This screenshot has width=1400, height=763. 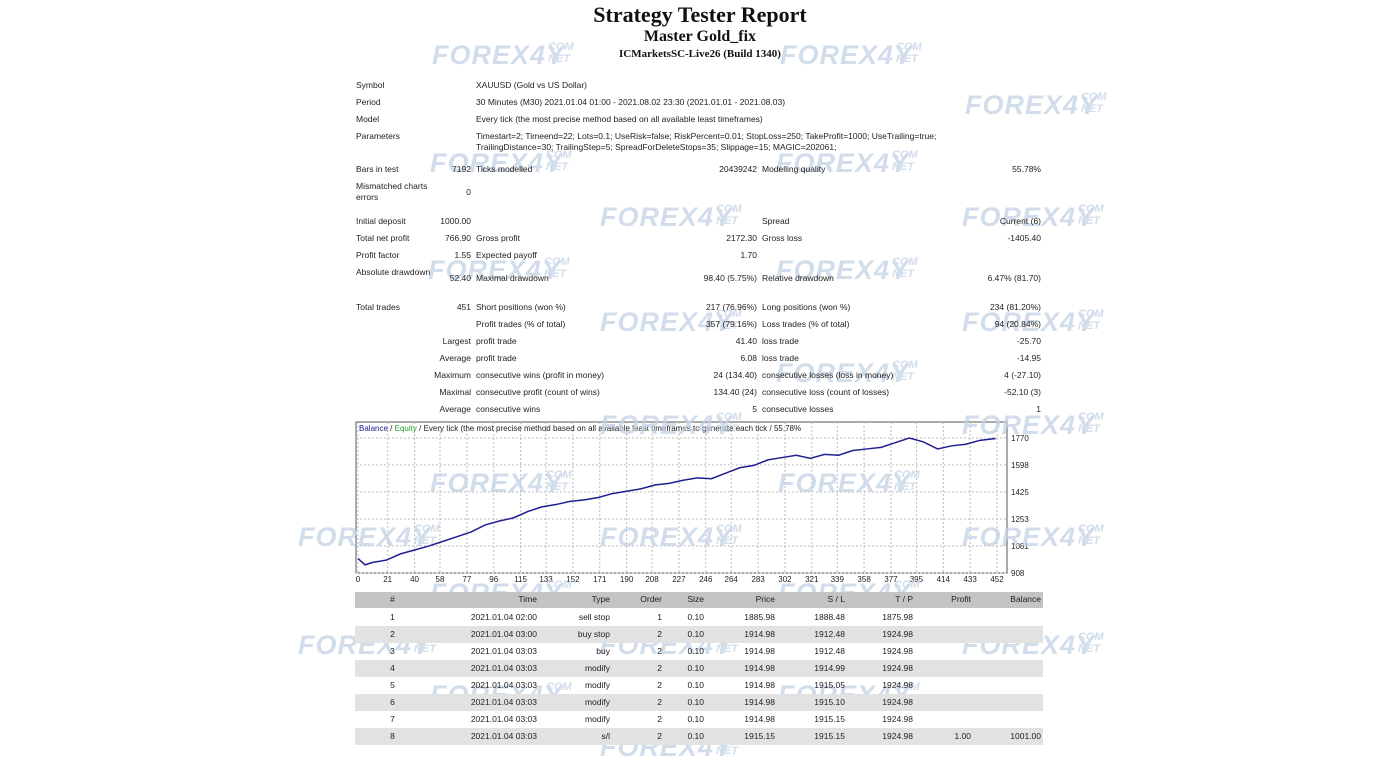 What do you see at coordinates (506, 255) in the screenshot?
I see `summary-label: Expected payoff` at bounding box center [506, 255].